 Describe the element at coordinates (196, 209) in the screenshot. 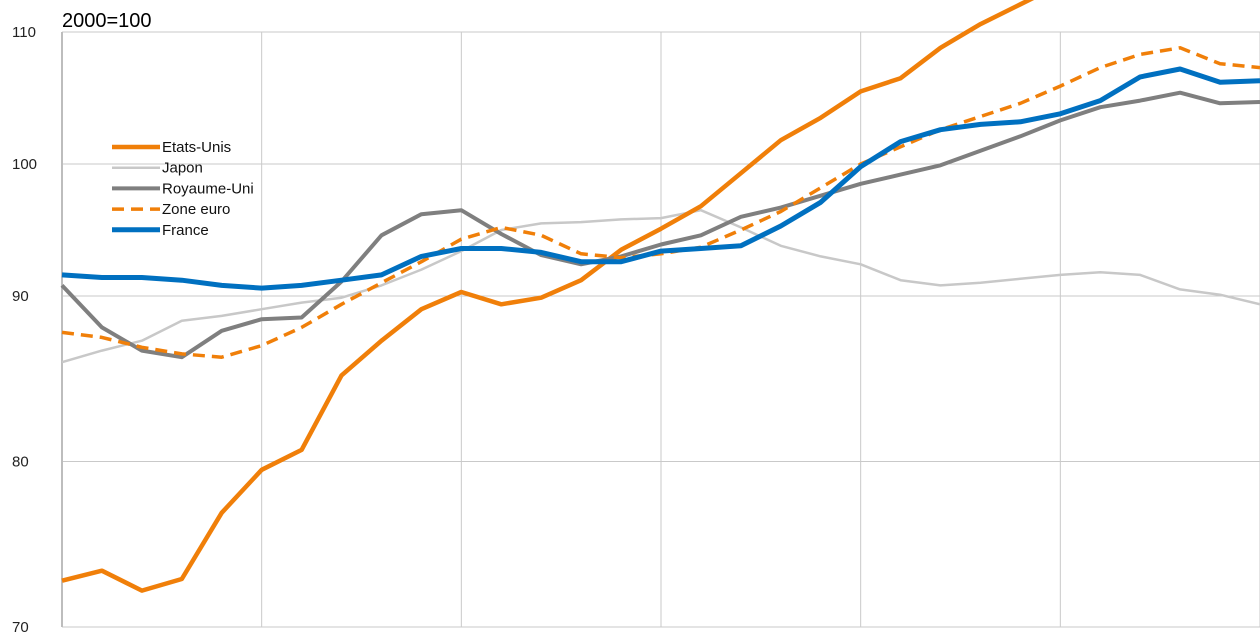

I see `legend-label: Zone euro` at that location.